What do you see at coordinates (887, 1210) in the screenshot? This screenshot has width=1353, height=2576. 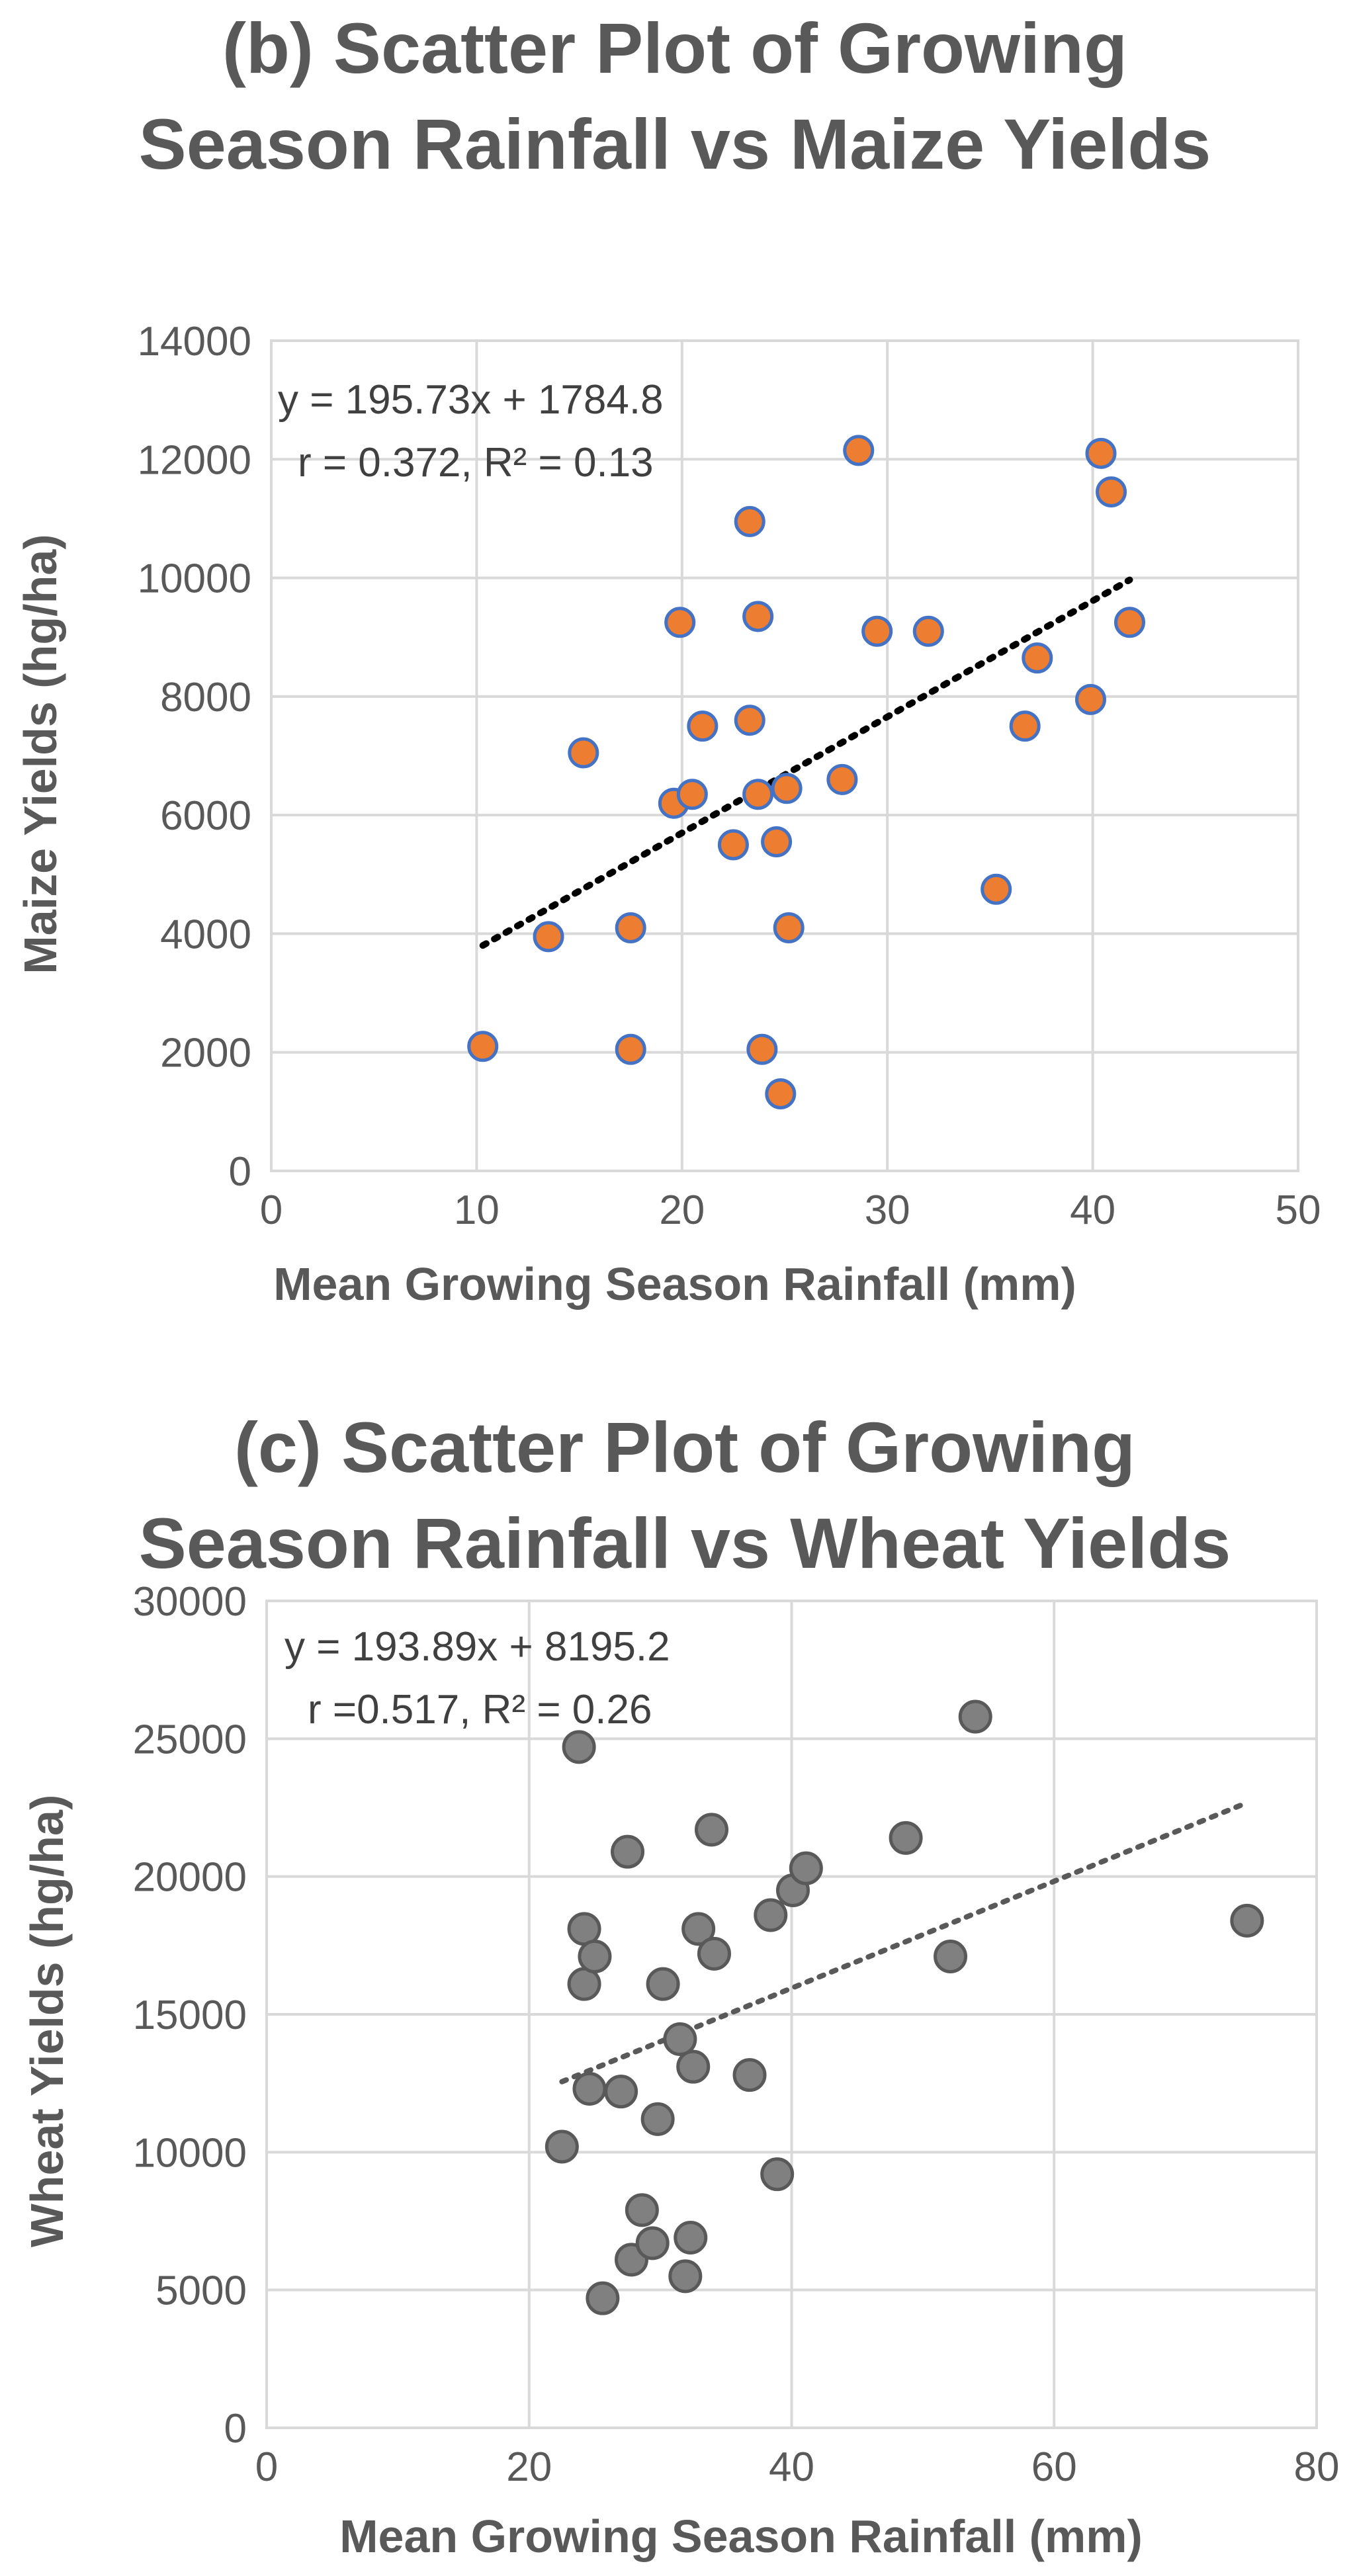 I see `x-tick-label: 30` at bounding box center [887, 1210].